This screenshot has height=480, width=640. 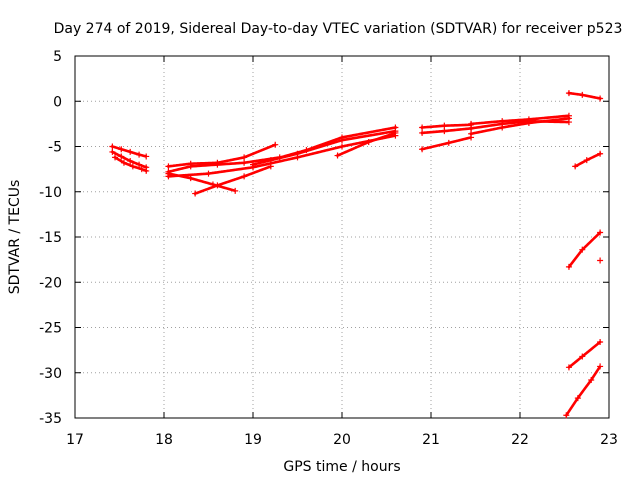 I want to click on x-tick-label: 19, so click(x=253, y=440).